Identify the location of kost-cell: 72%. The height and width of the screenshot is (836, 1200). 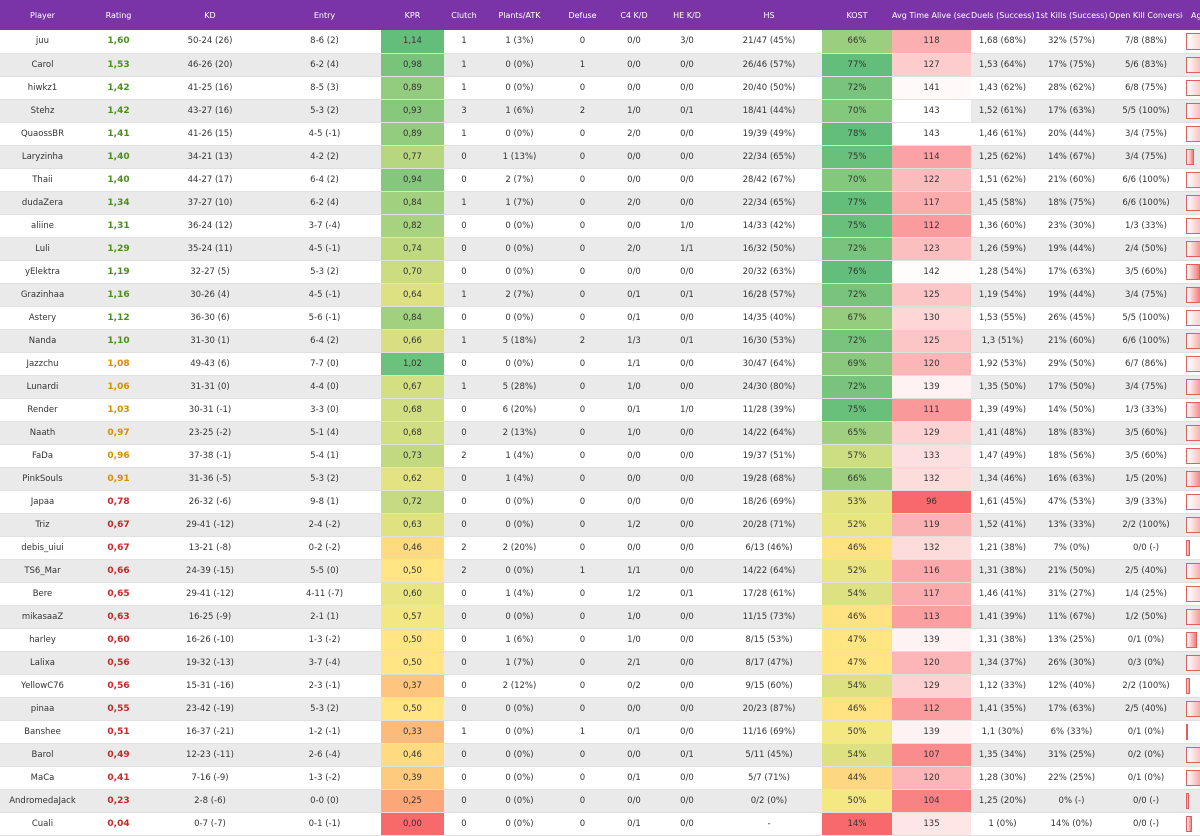
(857, 295).